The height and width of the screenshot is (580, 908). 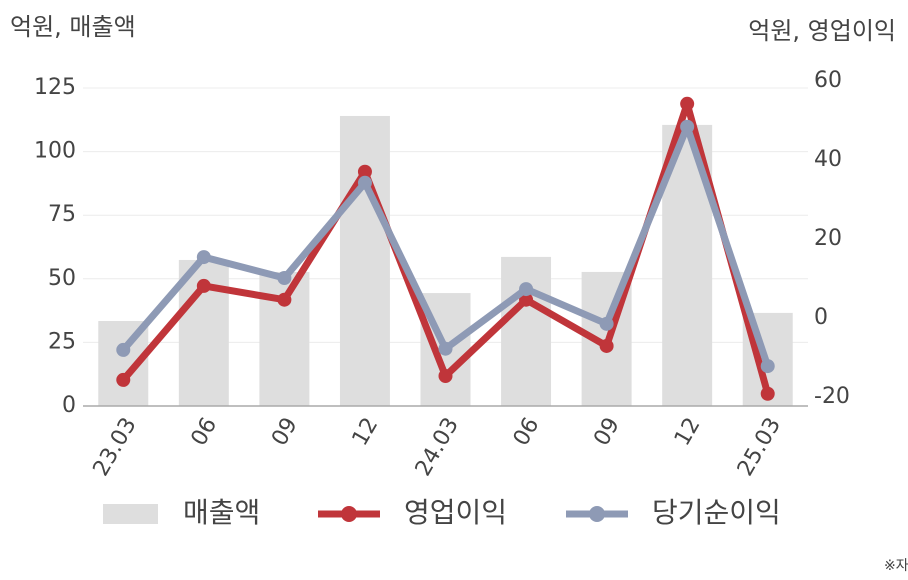 I want to click on y-tick-label: 125, so click(x=55, y=87).